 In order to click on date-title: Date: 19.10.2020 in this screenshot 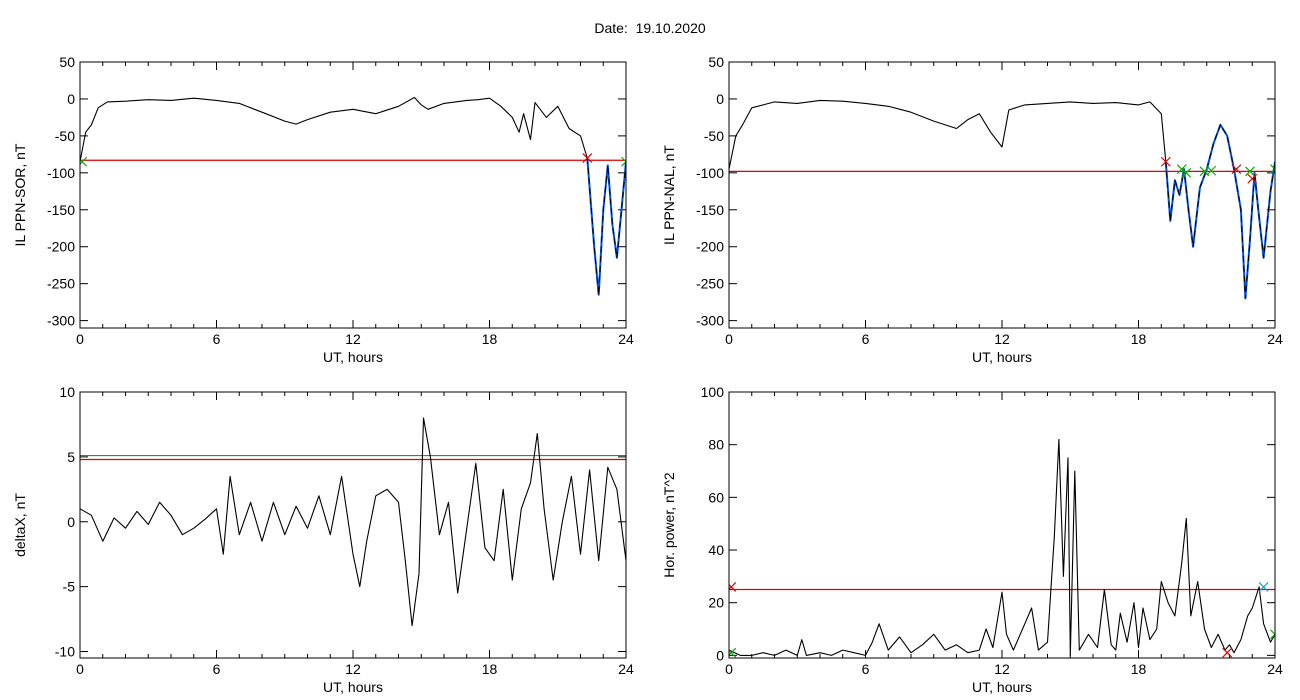, I will do `click(650, 28)`.